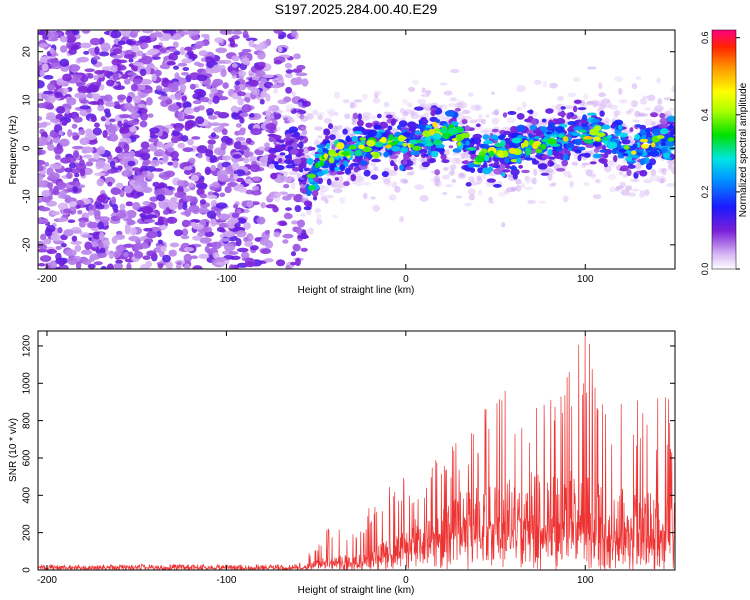 The width and height of the screenshot is (750, 600). What do you see at coordinates (705, 115) in the screenshot?
I see `colorbar-tick-label: 0.4` at bounding box center [705, 115].